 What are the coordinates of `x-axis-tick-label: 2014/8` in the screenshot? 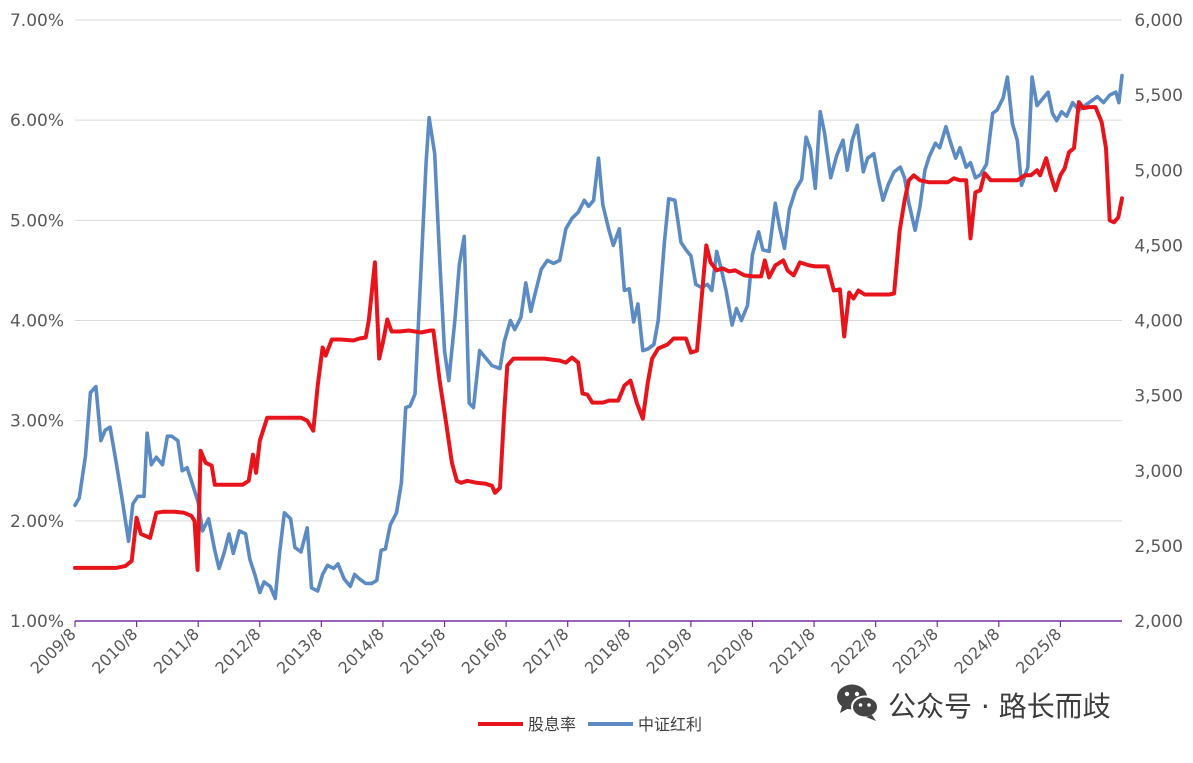 It's located at (361, 650).